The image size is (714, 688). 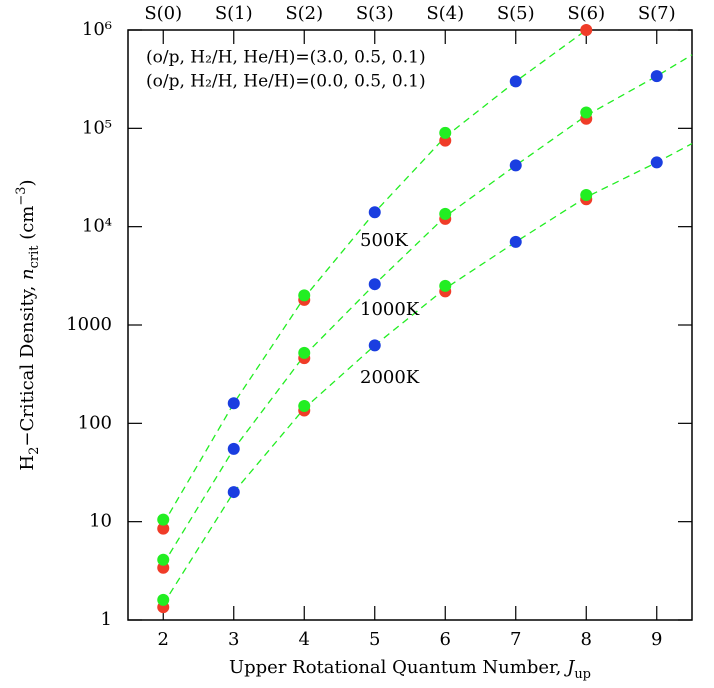 I want to click on y-label-text: −Critical Density,, so click(x=27, y=363).